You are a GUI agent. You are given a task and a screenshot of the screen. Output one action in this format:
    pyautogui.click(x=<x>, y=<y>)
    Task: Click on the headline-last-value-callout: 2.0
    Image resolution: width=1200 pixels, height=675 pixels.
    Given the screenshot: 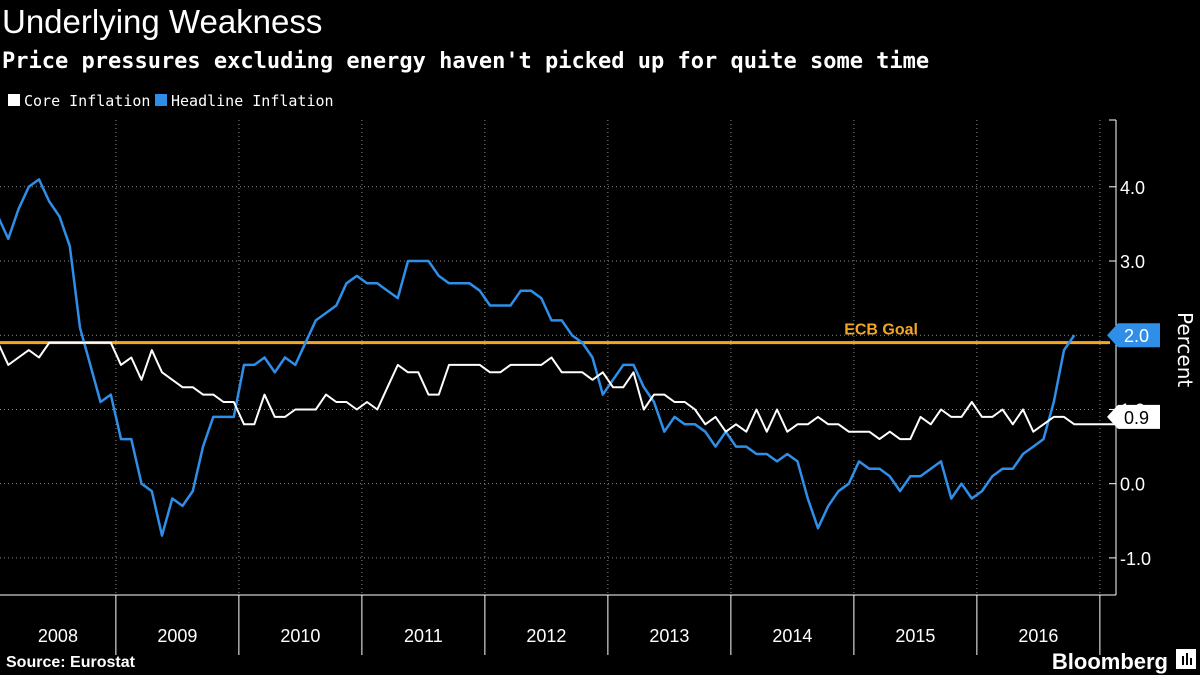 What is the action you would take?
    pyautogui.click(x=1133, y=335)
    